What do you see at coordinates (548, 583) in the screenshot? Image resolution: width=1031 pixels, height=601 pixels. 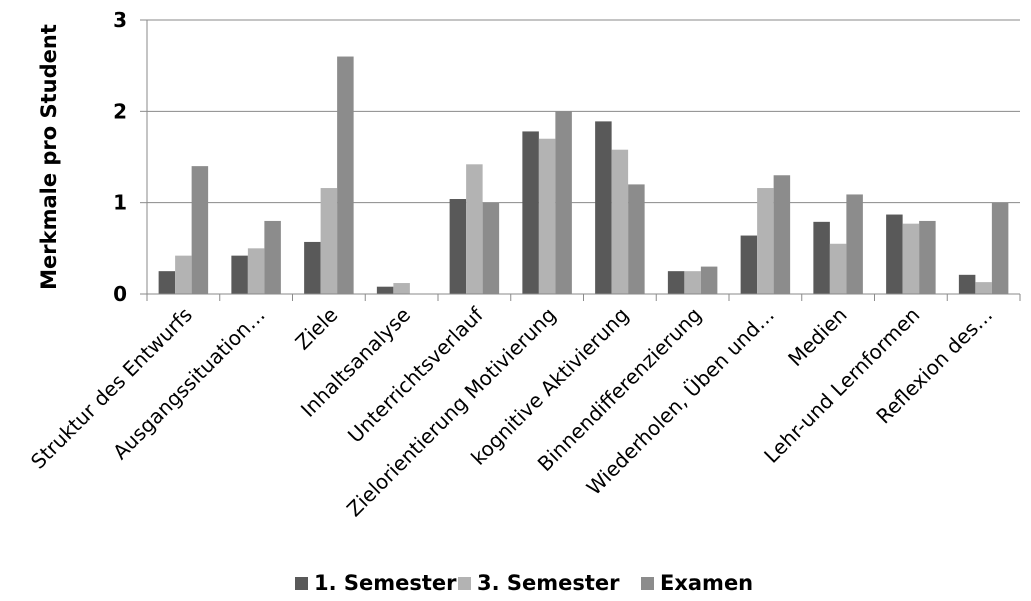 I see `legend-label: 3. Semester` at bounding box center [548, 583].